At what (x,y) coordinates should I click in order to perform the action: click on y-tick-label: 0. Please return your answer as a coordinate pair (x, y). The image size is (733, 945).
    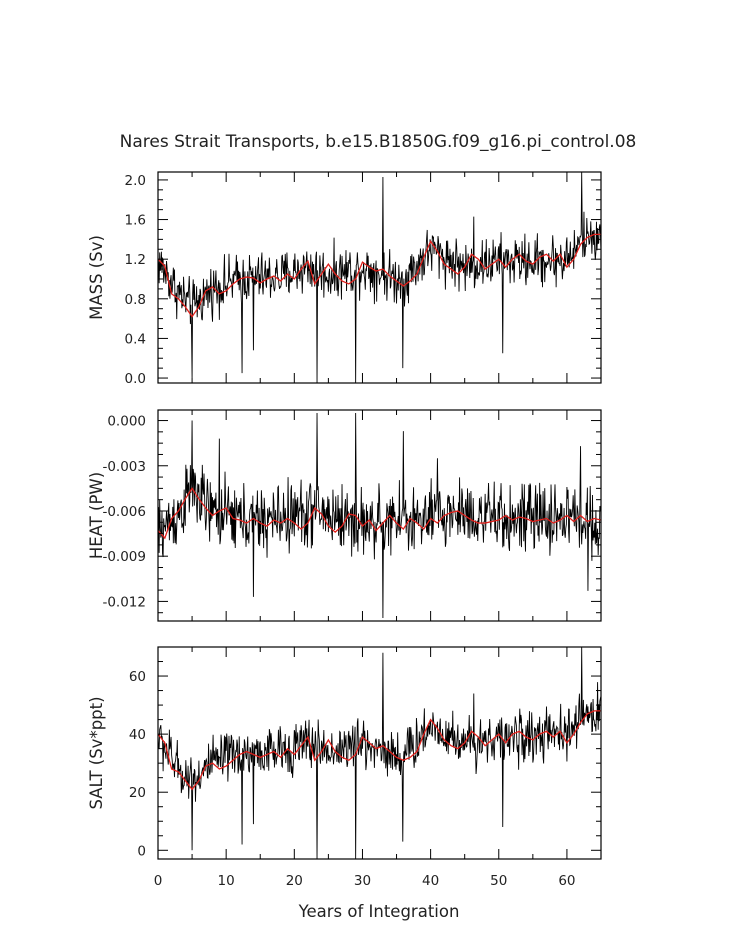
    Looking at the image, I should click on (141, 851).